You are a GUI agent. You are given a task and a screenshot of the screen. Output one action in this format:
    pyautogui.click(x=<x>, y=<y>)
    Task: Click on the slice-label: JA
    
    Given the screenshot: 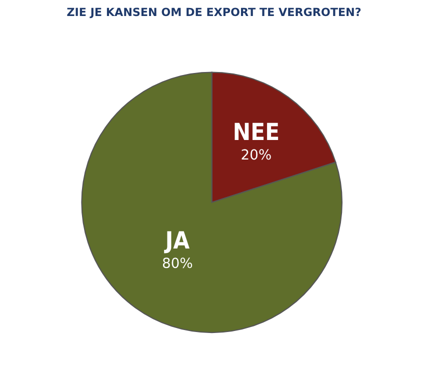 What is the action you would take?
    pyautogui.click(x=177, y=242)
    